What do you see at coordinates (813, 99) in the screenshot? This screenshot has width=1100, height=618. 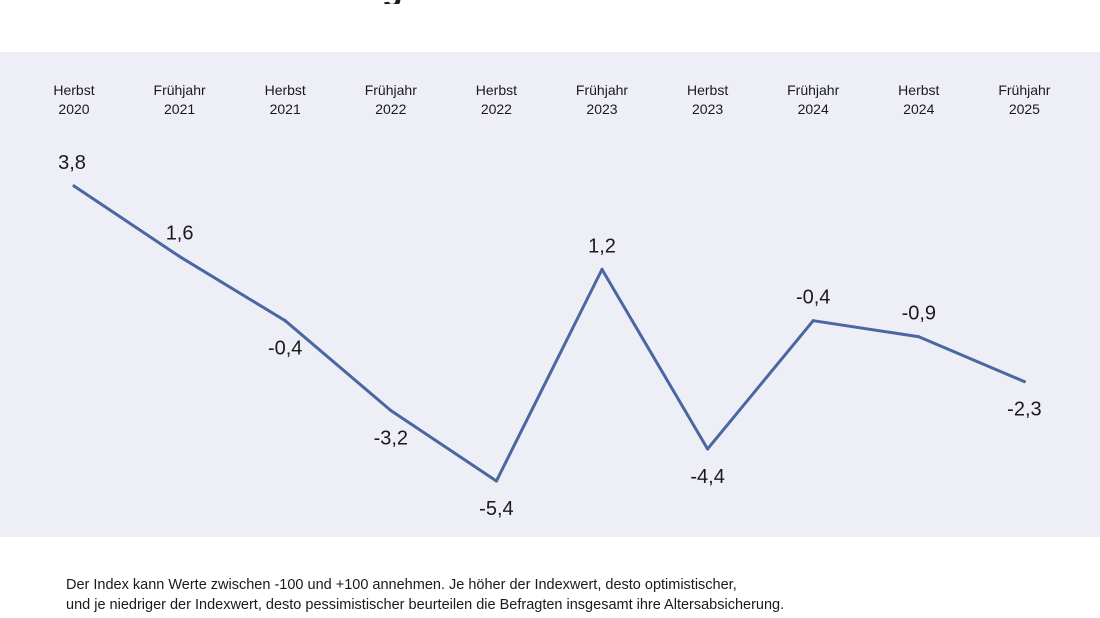 I see `x-tick-label: Frühjahr 2024` at bounding box center [813, 99].